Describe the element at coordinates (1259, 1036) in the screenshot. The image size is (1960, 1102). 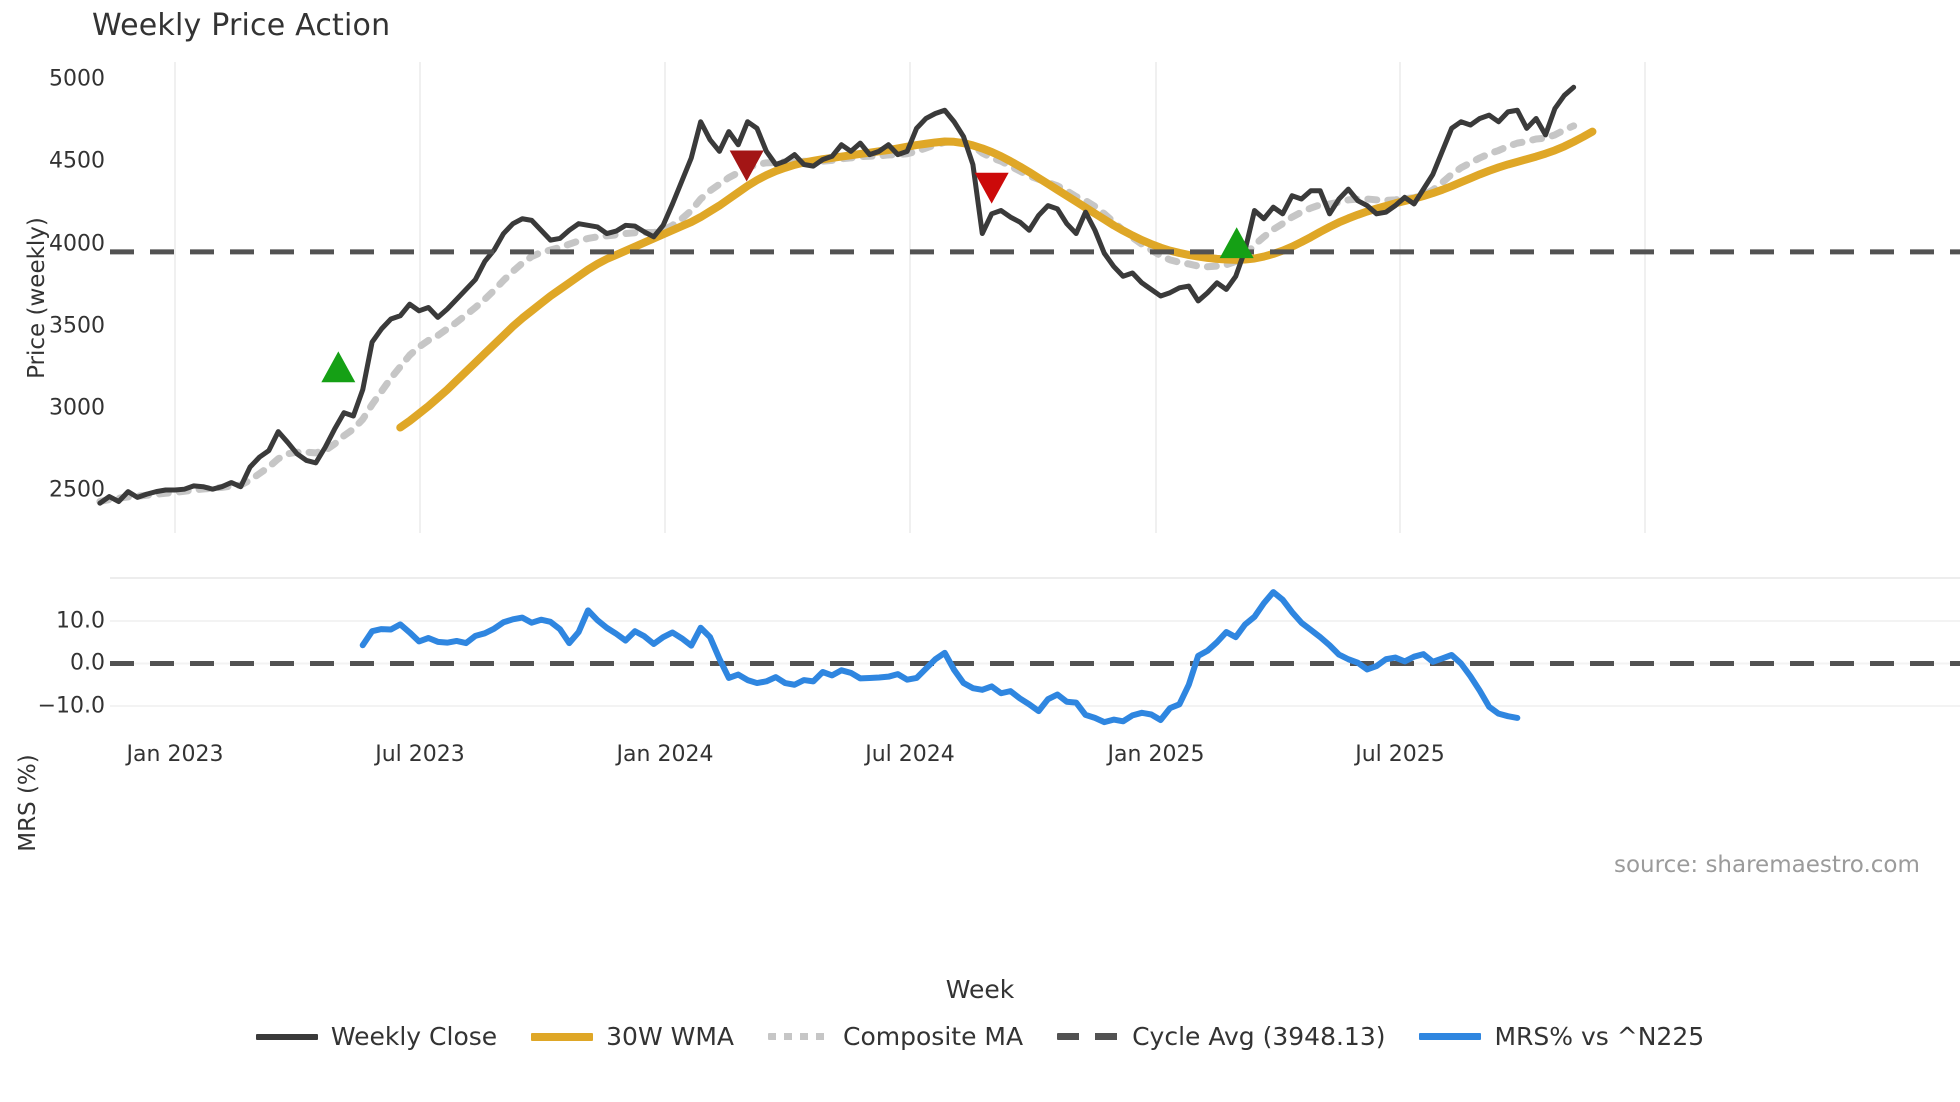
I see `legend-label: Cycle Avg (3948.13)` at that location.